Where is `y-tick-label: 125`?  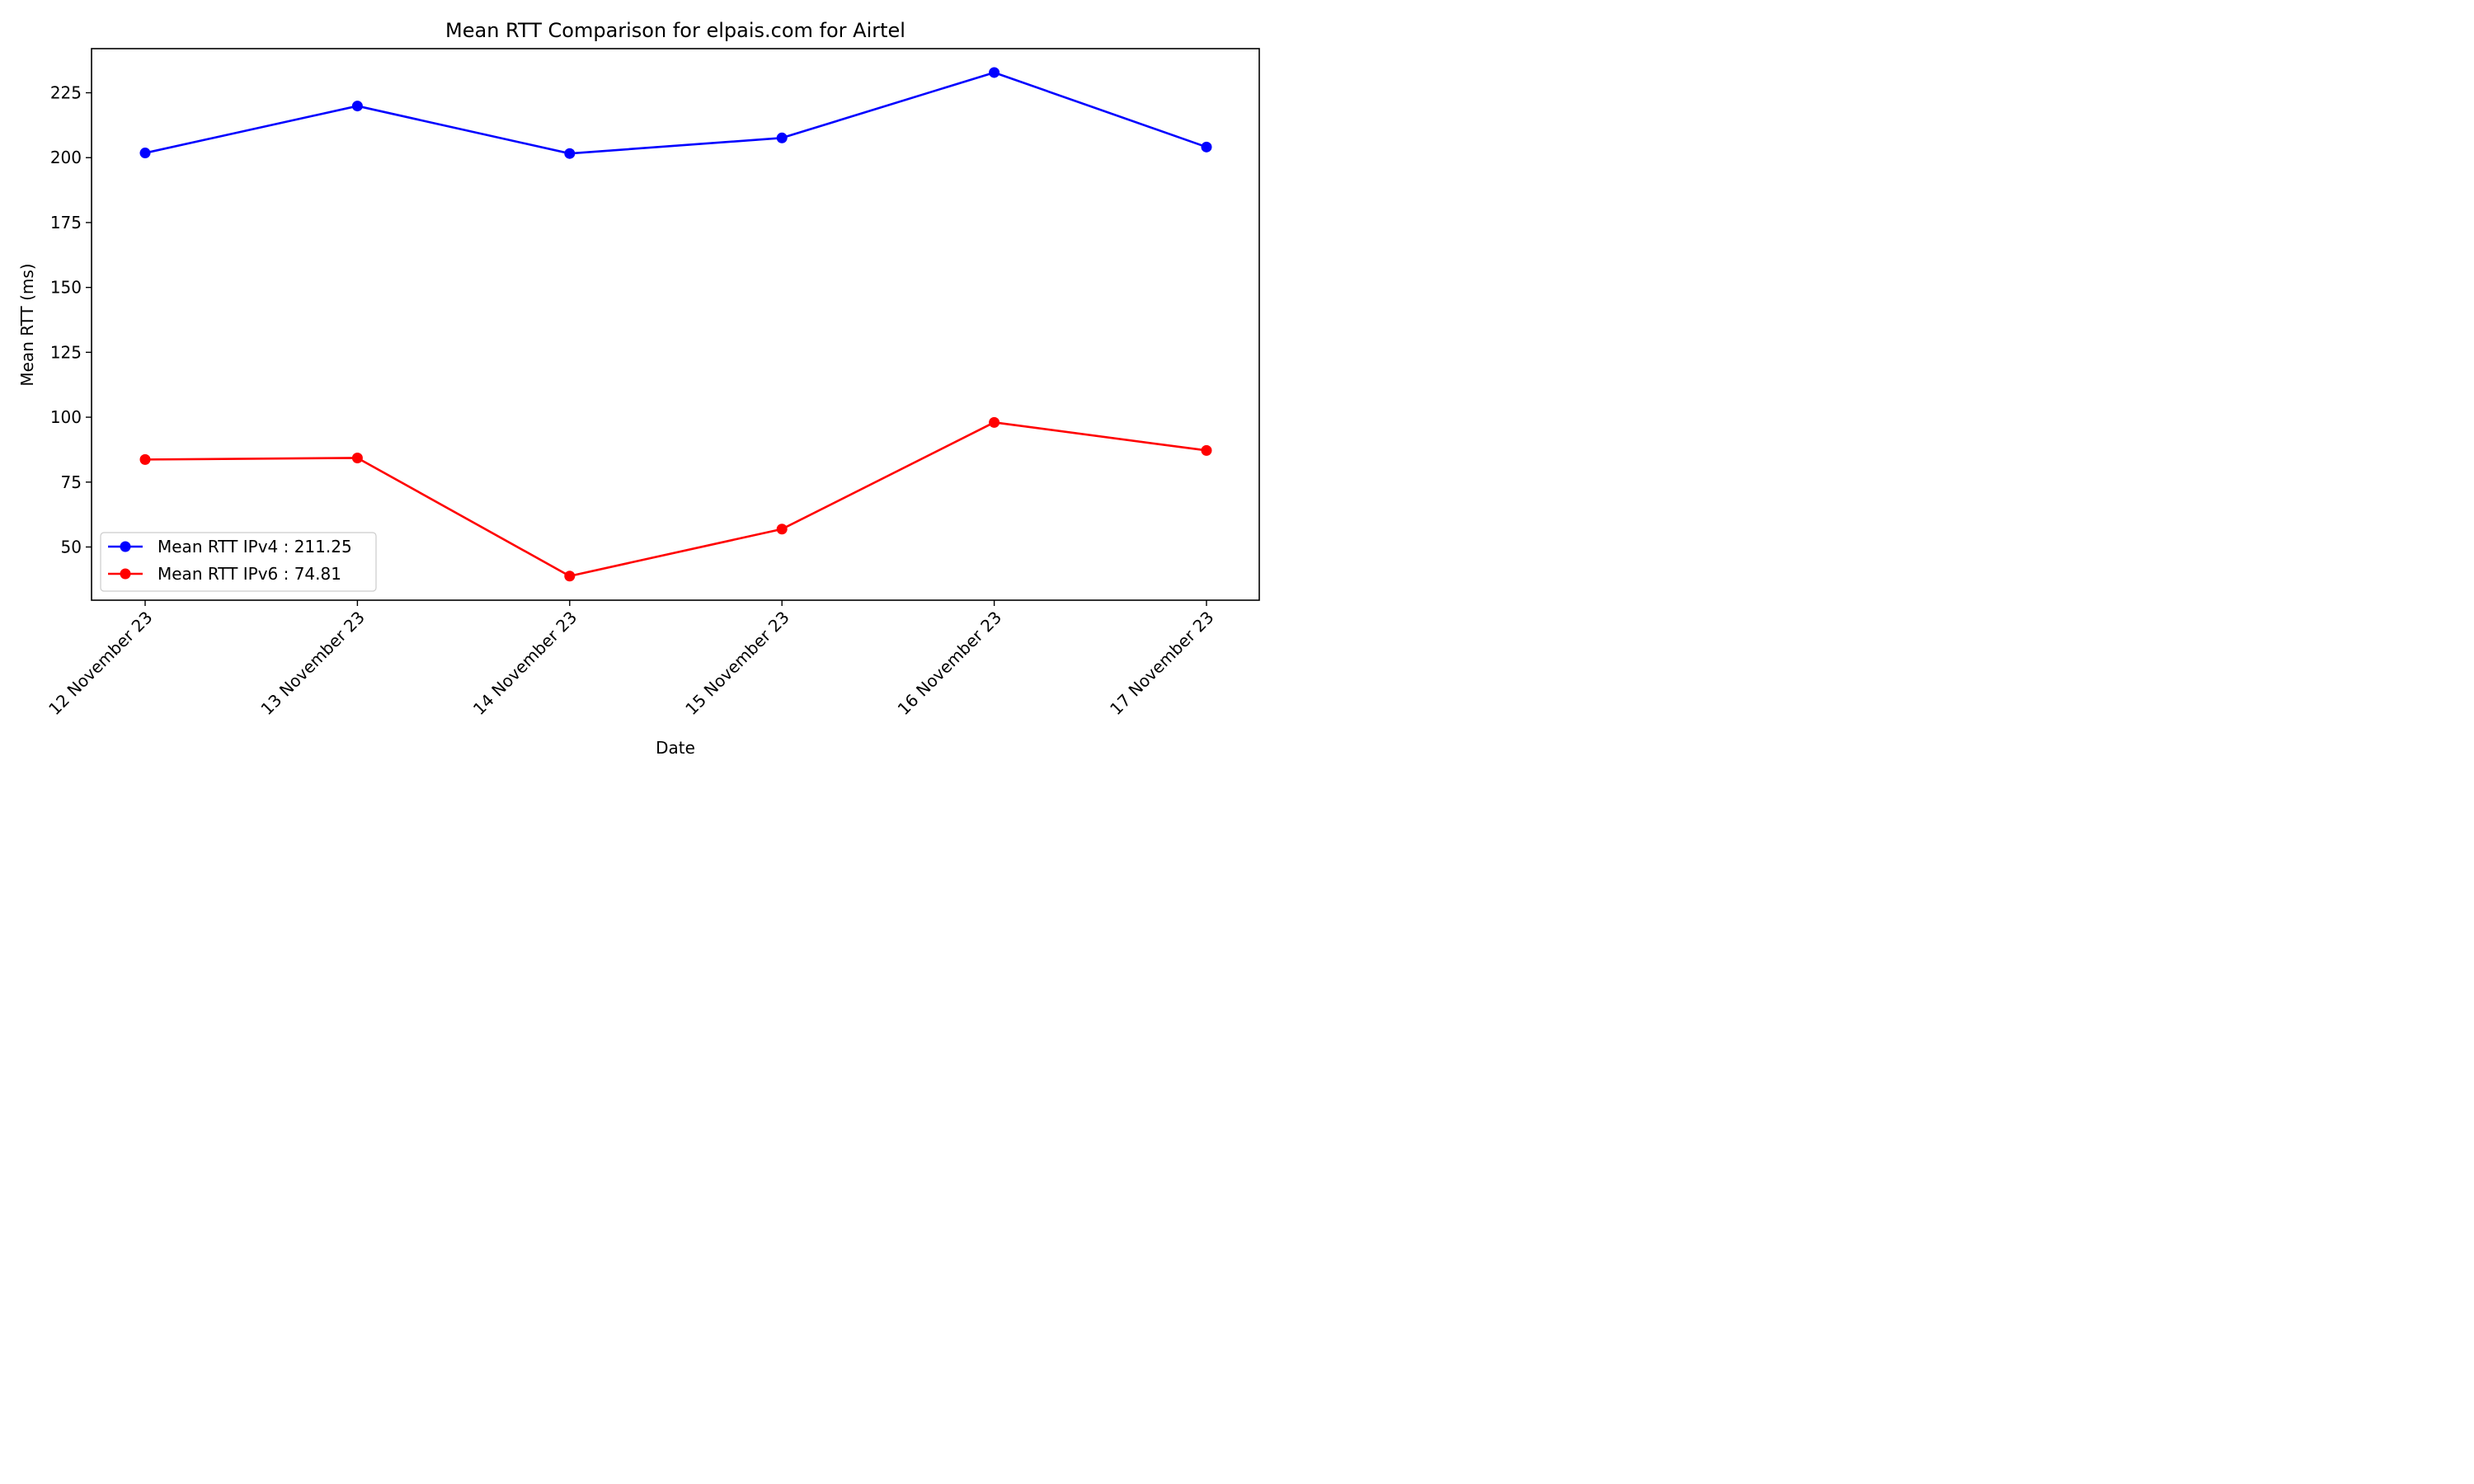
y-tick-label: 125 is located at coordinates (66, 352).